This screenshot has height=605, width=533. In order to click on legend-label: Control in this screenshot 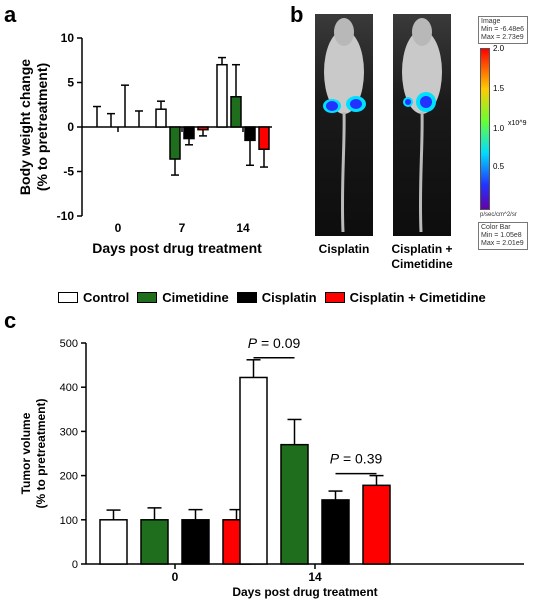, I will do `click(106, 297)`.